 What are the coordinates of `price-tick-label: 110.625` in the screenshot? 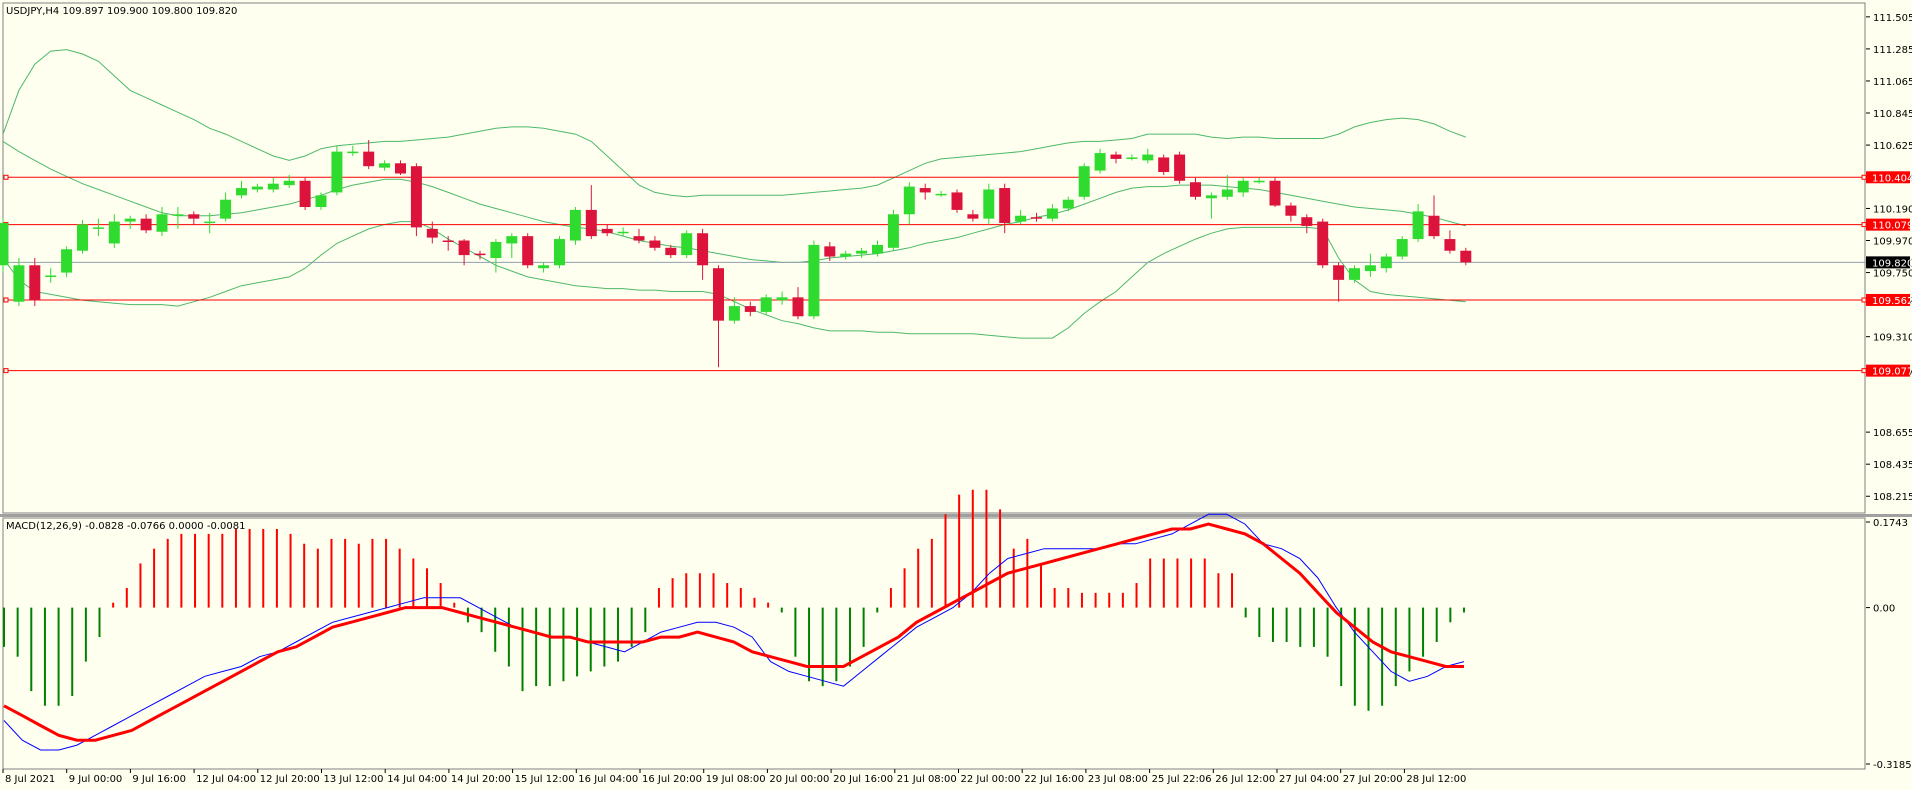 It's located at (1892, 146).